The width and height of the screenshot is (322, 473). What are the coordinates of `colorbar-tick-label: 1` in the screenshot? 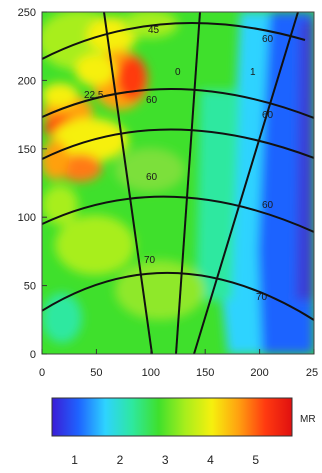 It's located at (74, 460).